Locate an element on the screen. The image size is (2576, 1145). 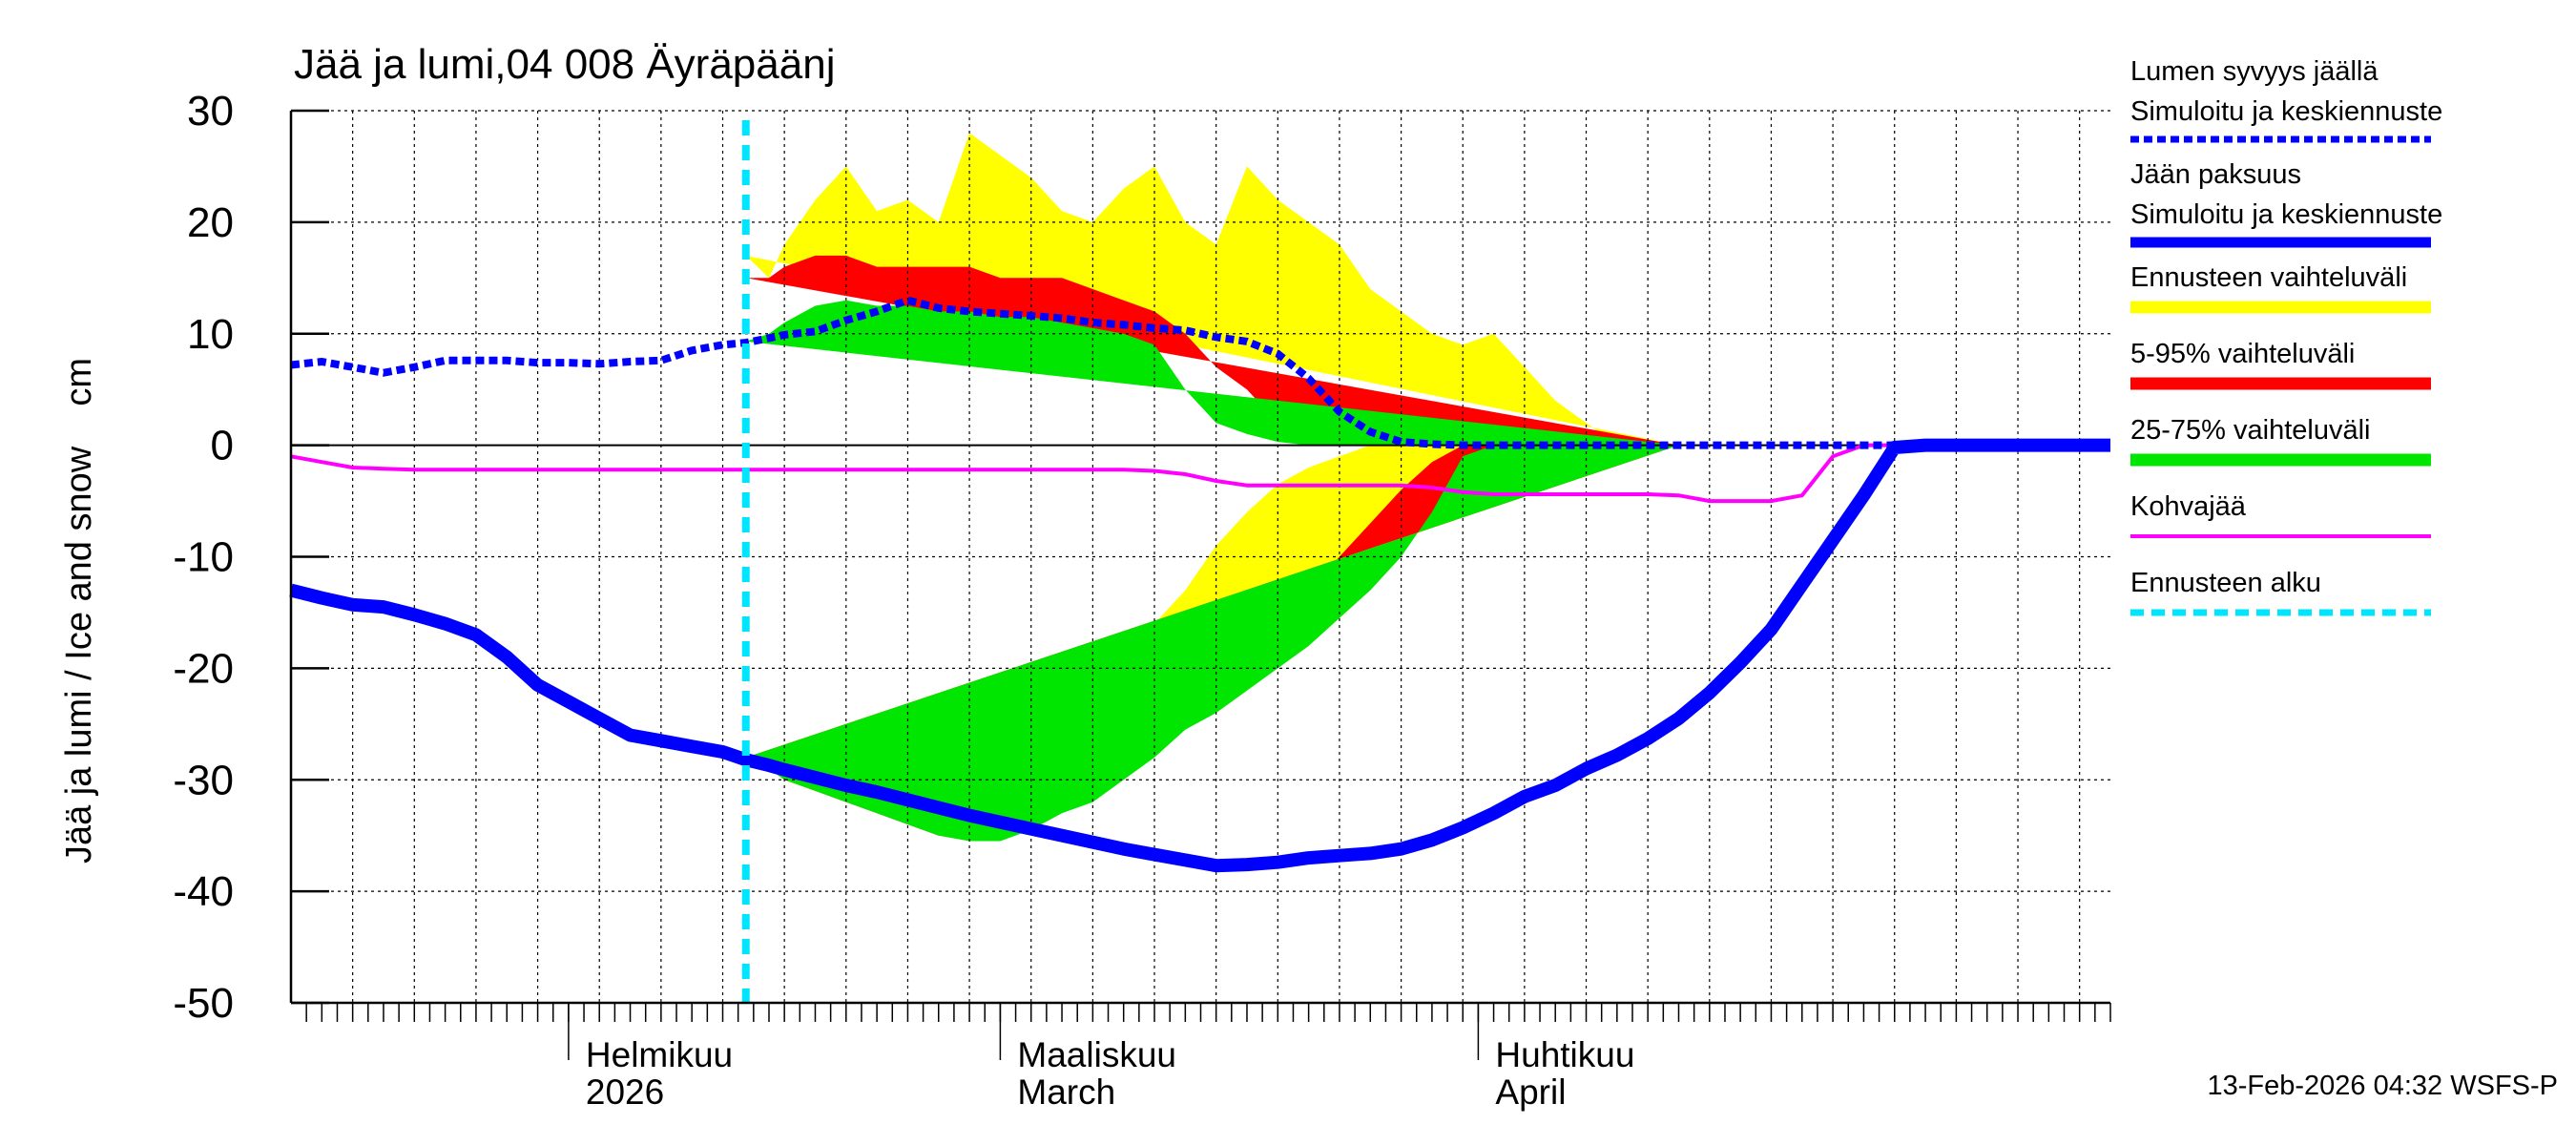
legend-label: 25-75% vaihteluväli is located at coordinates (2250, 431).